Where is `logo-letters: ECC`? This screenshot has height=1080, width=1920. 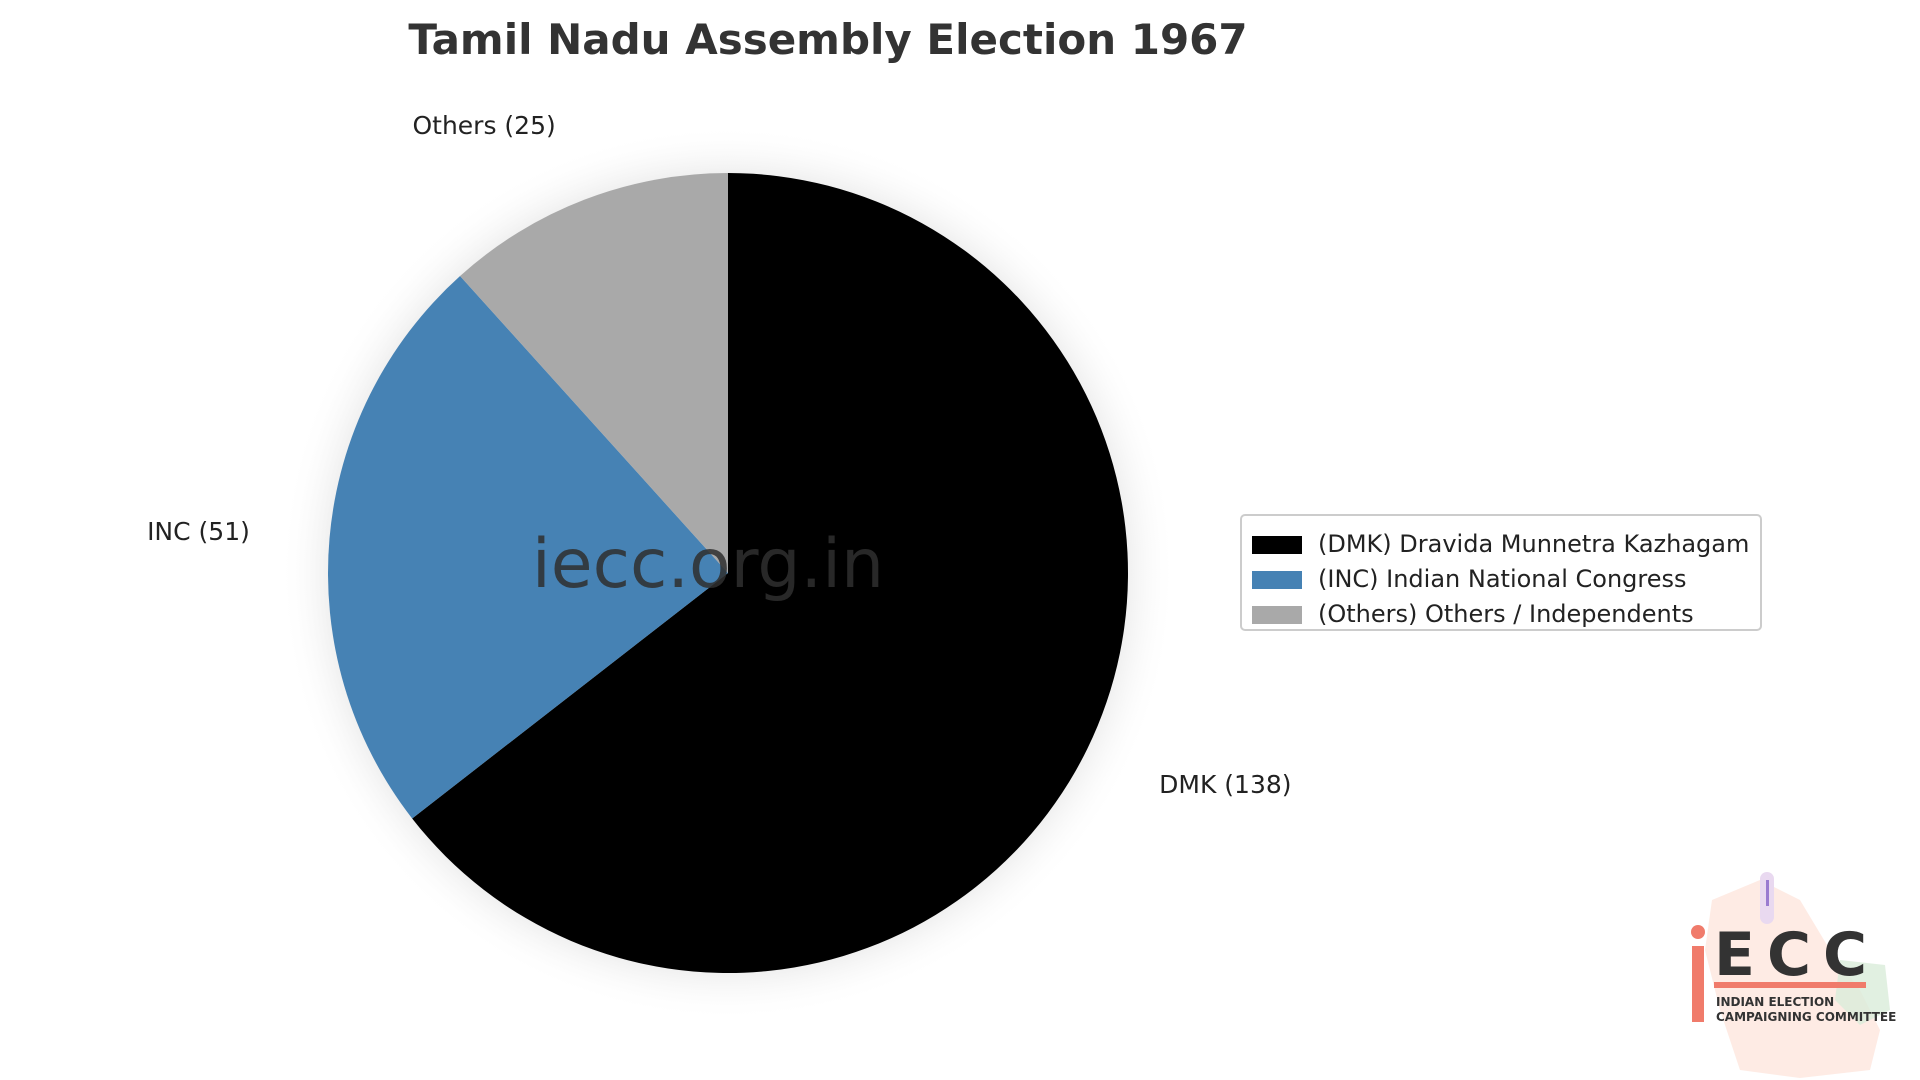 logo-letters: ECC is located at coordinates (1796, 955).